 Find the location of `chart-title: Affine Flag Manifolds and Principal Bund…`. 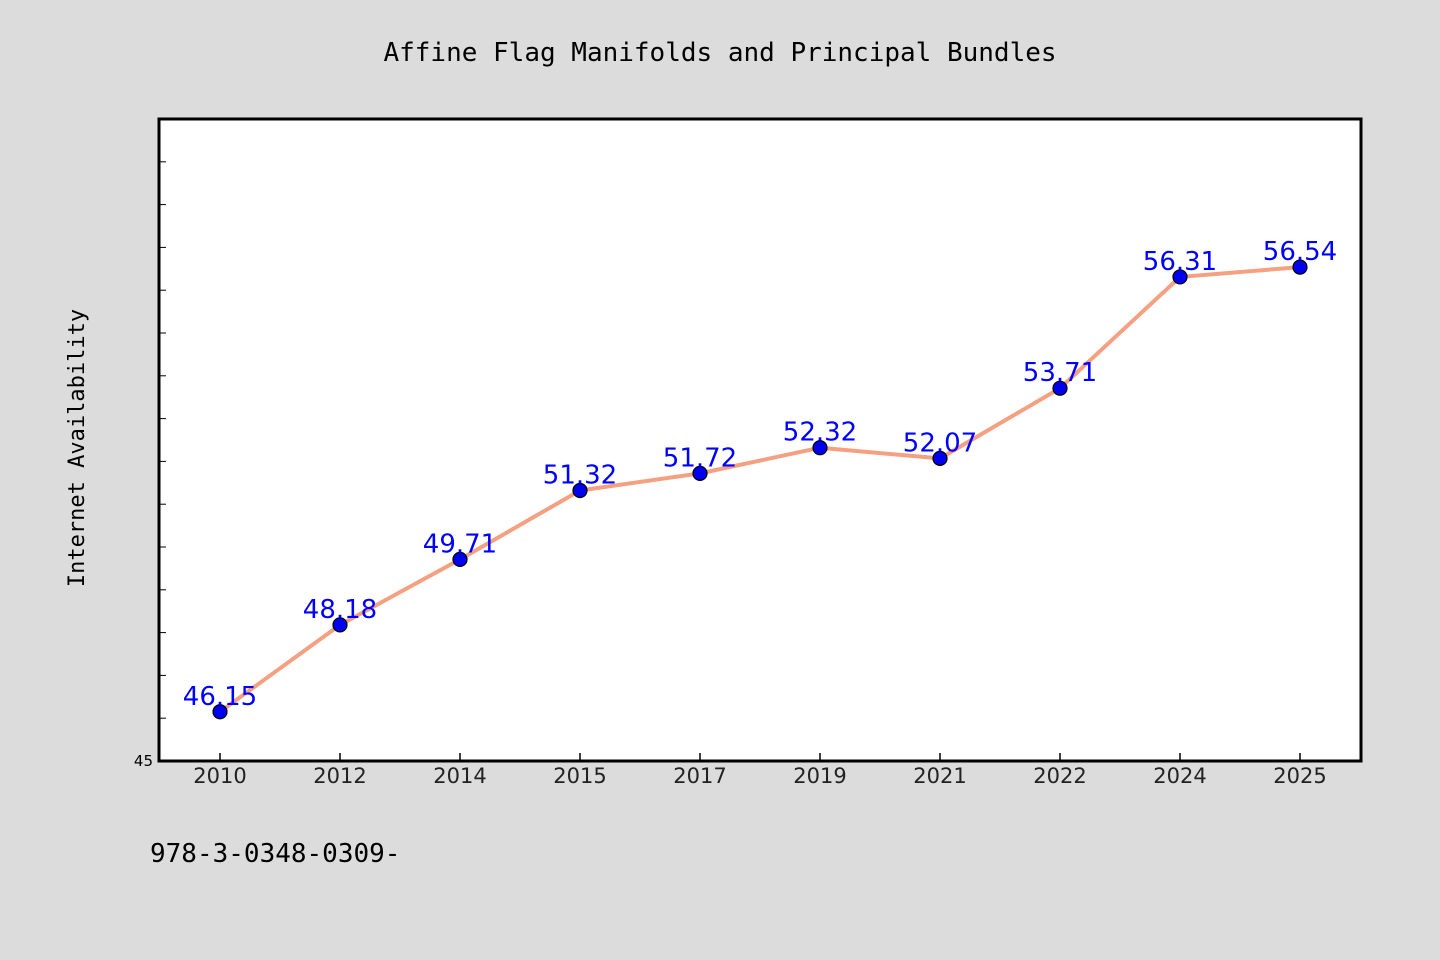

chart-title: Affine Flag Manifolds and Principal Bund… is located at coordinates (719, 53).